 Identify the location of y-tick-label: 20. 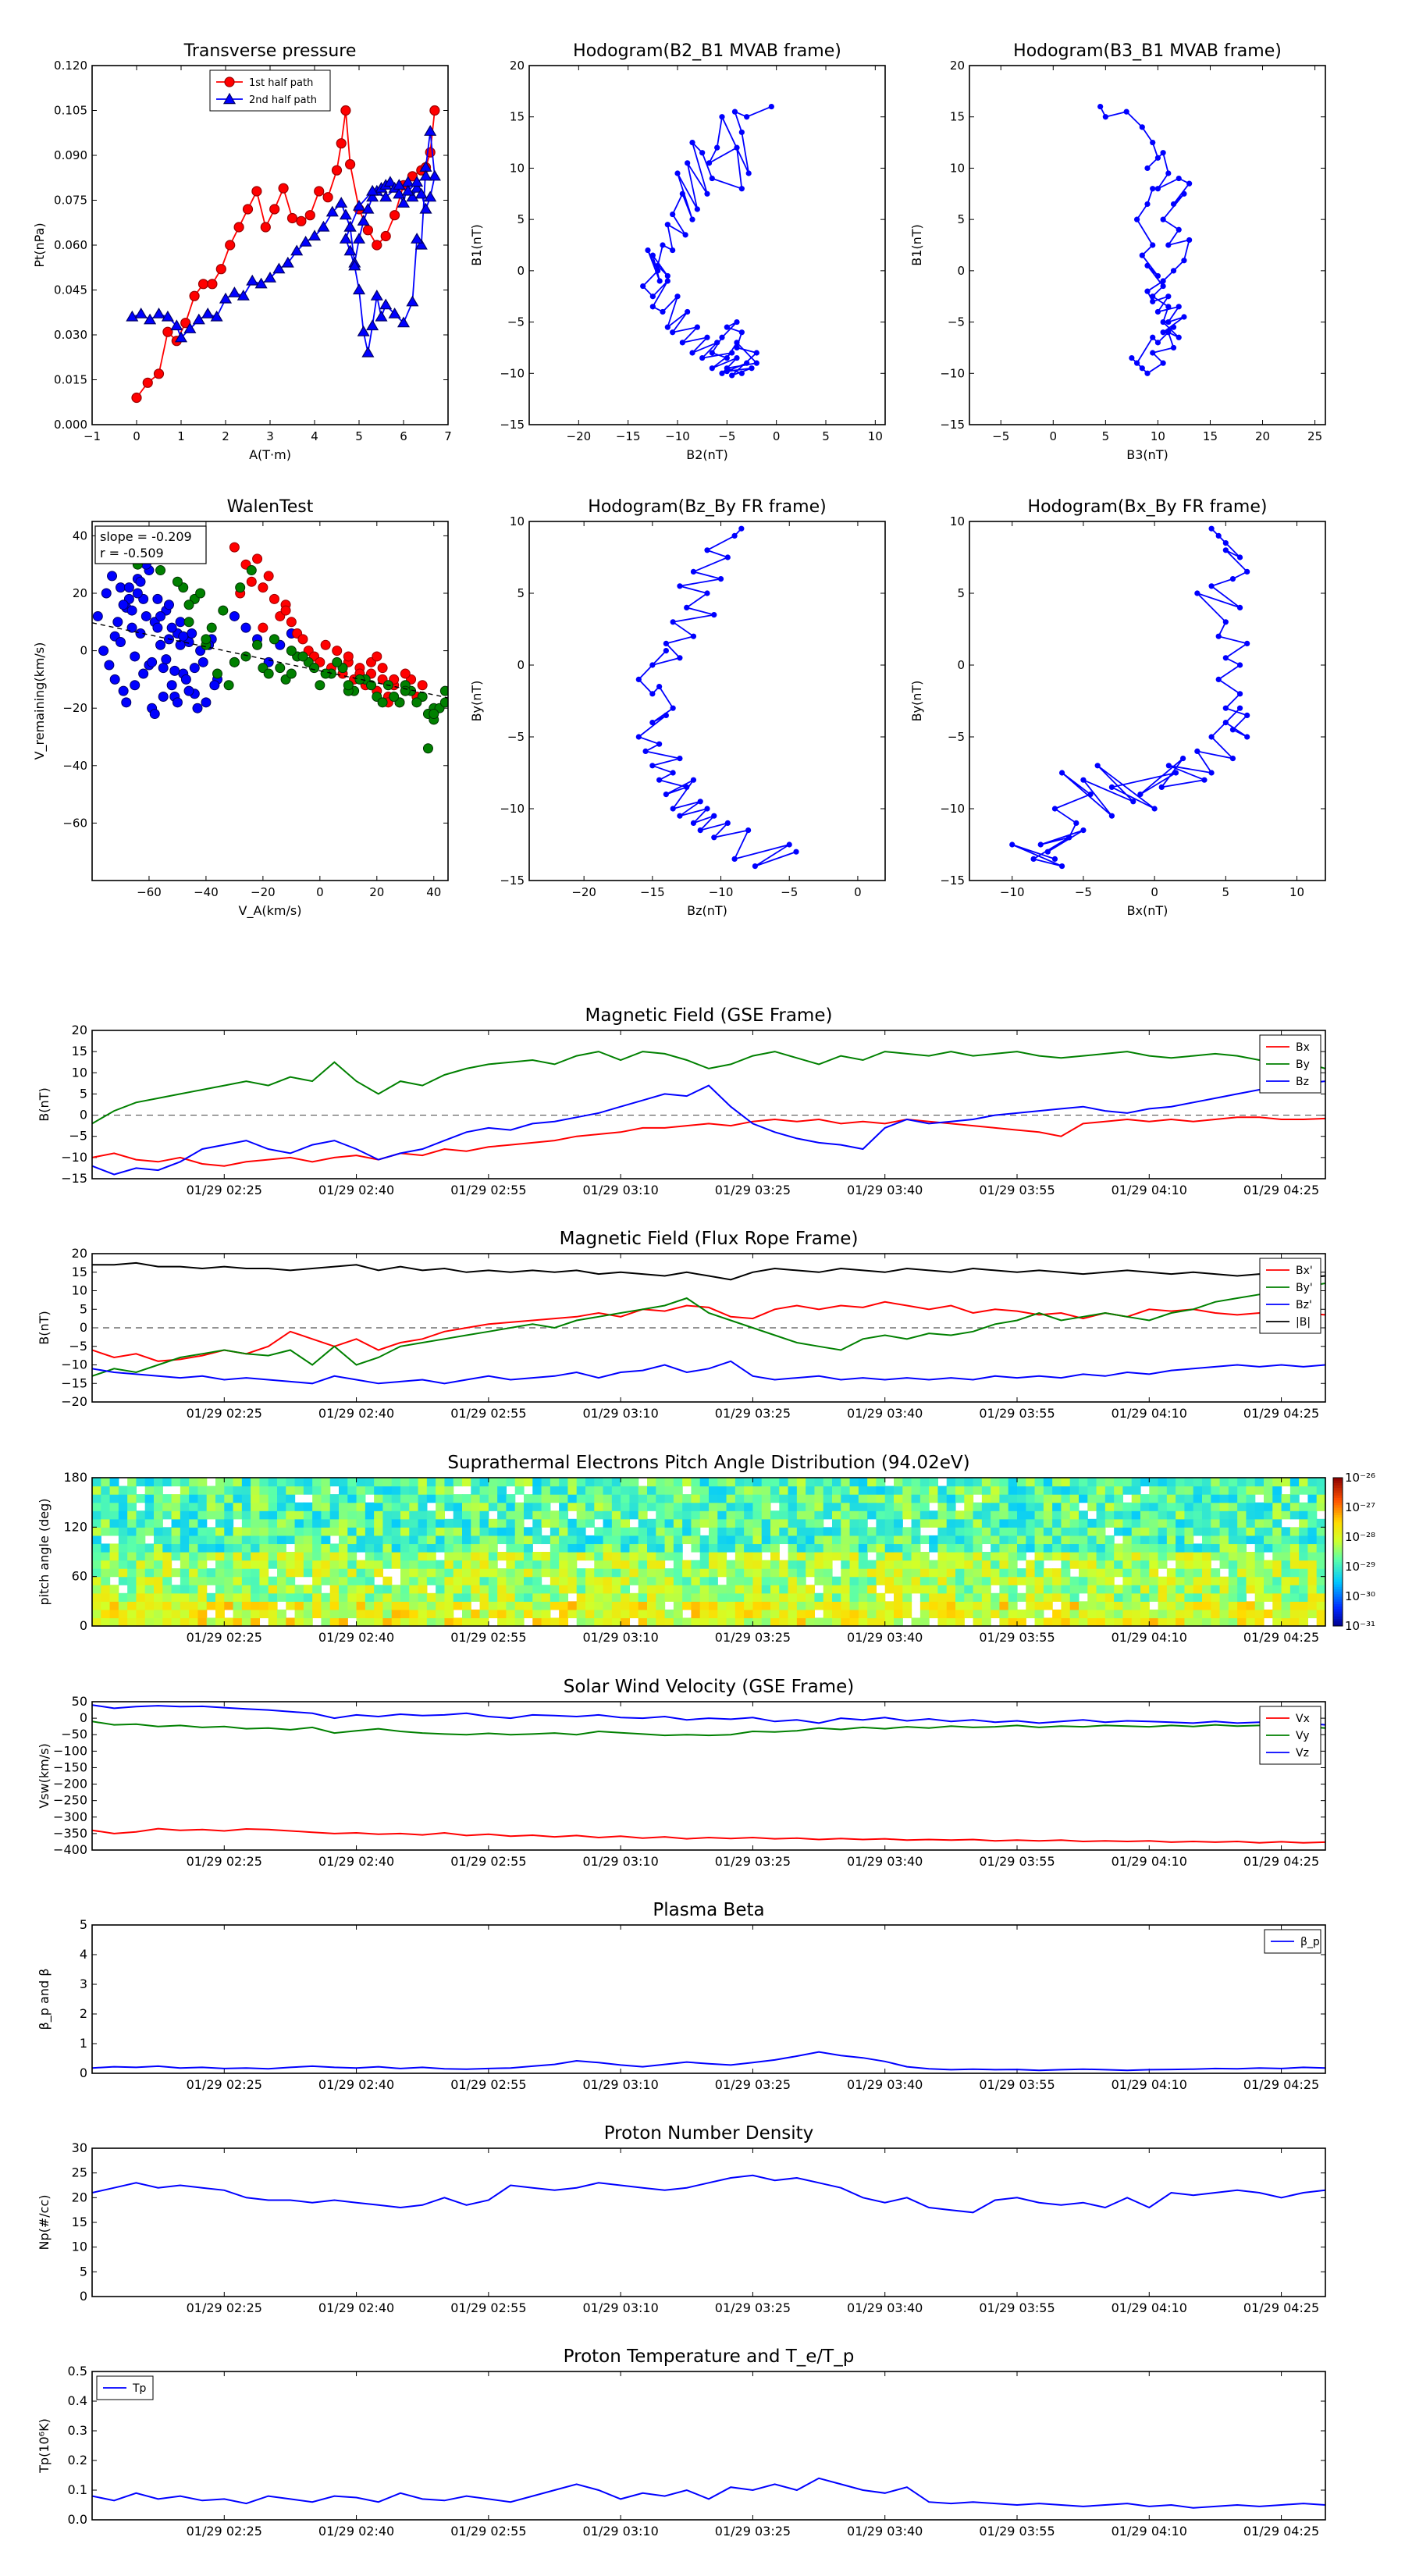
(80, 593).